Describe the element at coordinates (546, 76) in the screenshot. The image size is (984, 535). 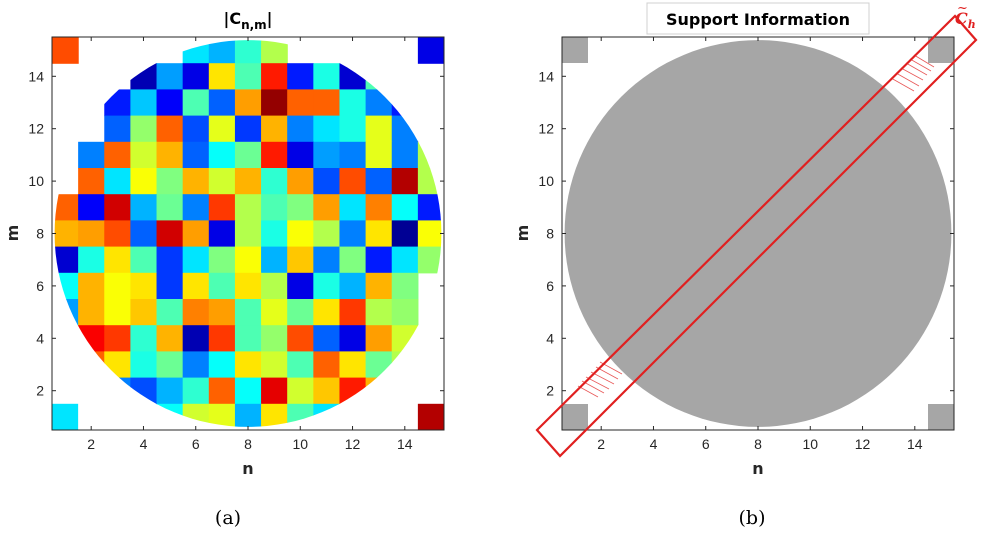
I see `y-tick-label: 14` at that location.